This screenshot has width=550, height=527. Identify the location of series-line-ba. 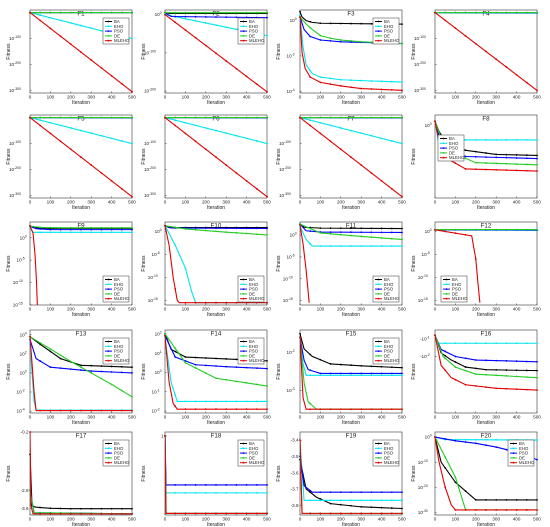
(351, 18).